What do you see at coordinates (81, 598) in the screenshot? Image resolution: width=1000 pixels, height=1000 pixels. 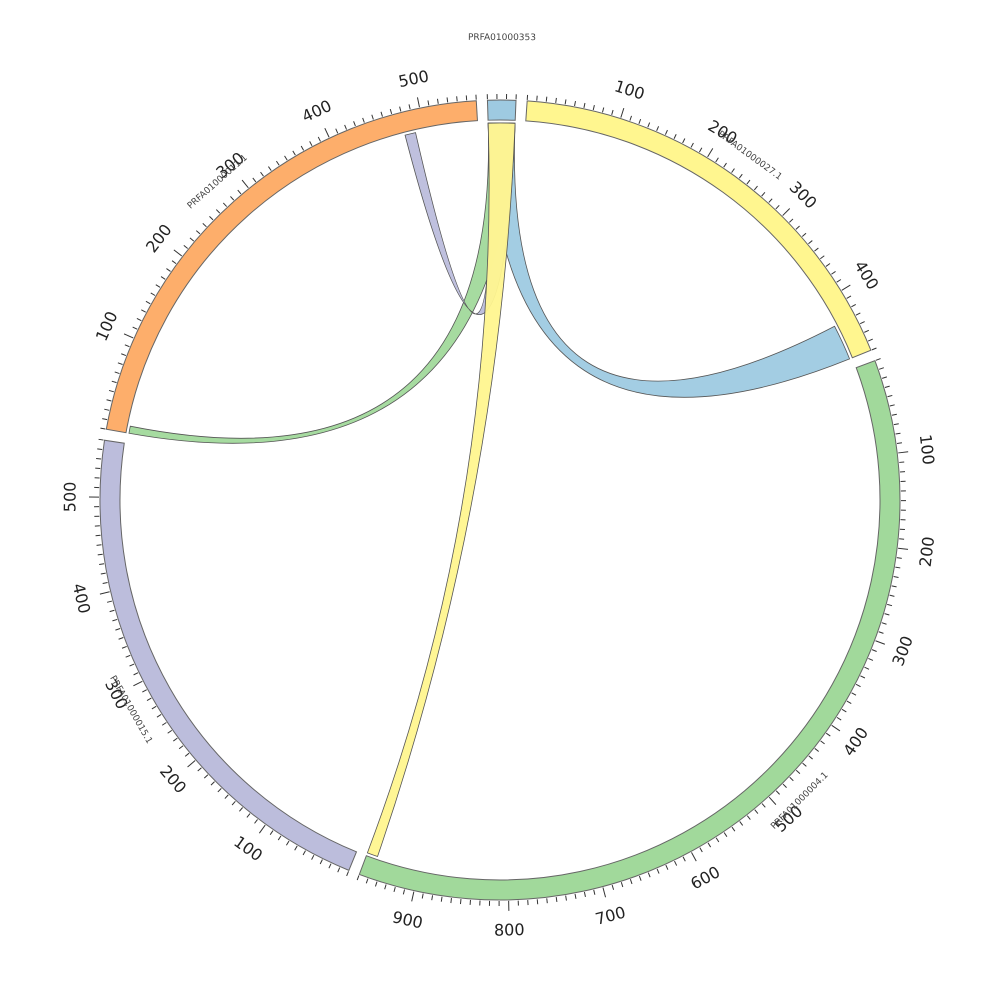 I see `tick-label-prfa01000015-1-400: 400` at bounding box center [81, 598].